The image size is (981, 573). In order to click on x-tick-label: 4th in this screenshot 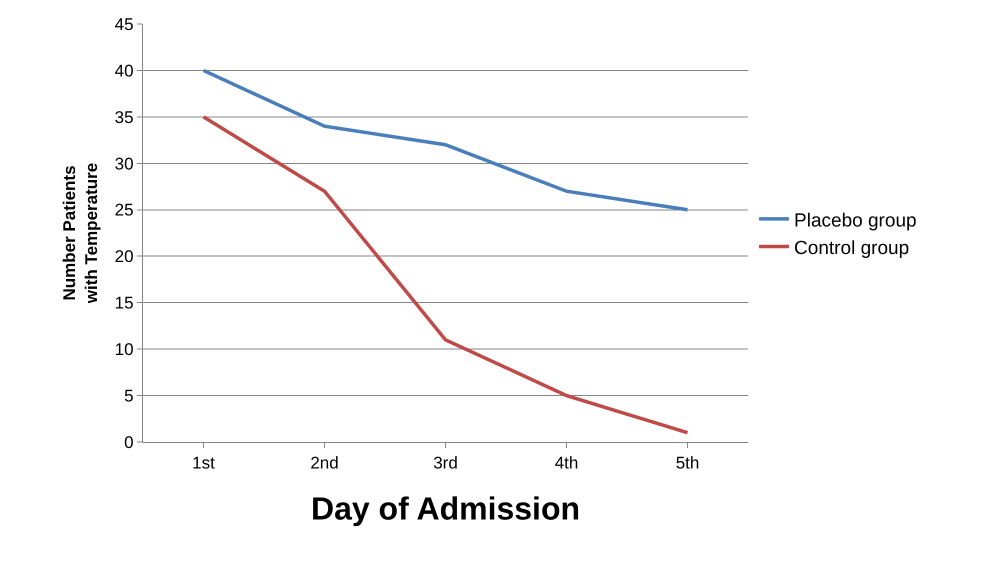, I will do `click(566, 462)`.